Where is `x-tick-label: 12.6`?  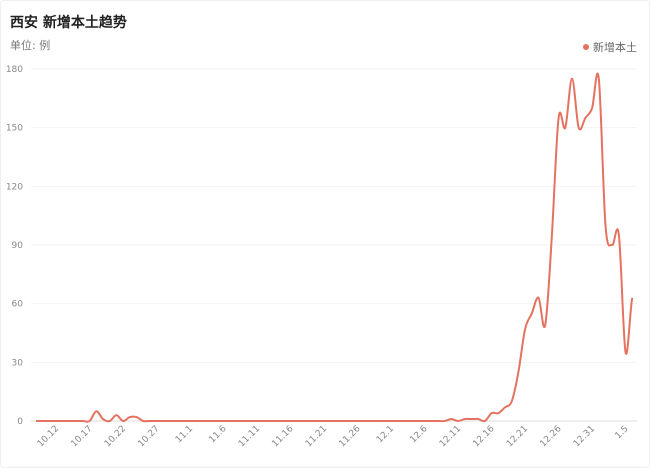
x-tick-label: 12.6 is located at coordinates (418, 434).